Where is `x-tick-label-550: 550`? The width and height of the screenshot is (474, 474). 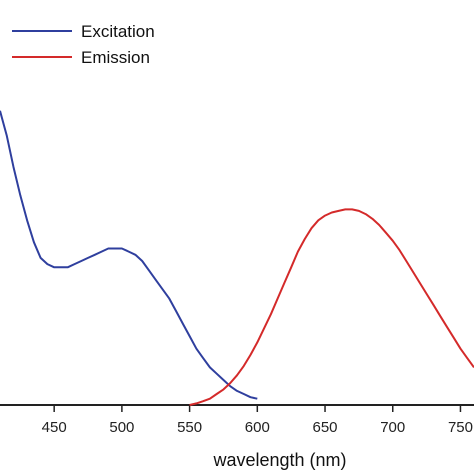
x-tick-label-550: 550 is located at coordinates (189, 427).